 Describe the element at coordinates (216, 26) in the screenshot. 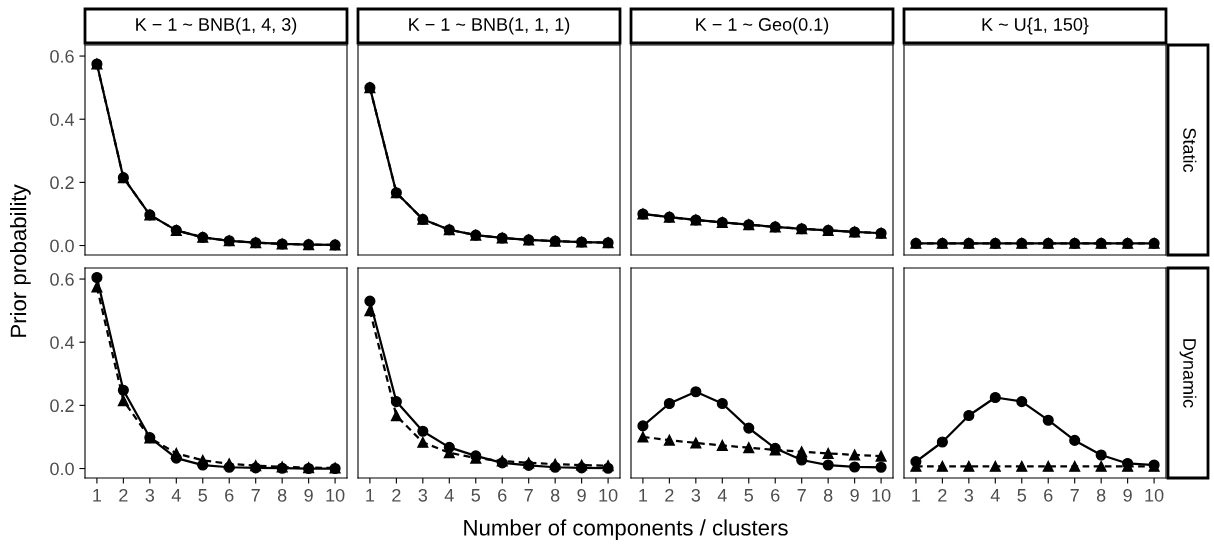

I see `chart-title: K − 1 ~ BNB(1, 4, 3)` at that location.